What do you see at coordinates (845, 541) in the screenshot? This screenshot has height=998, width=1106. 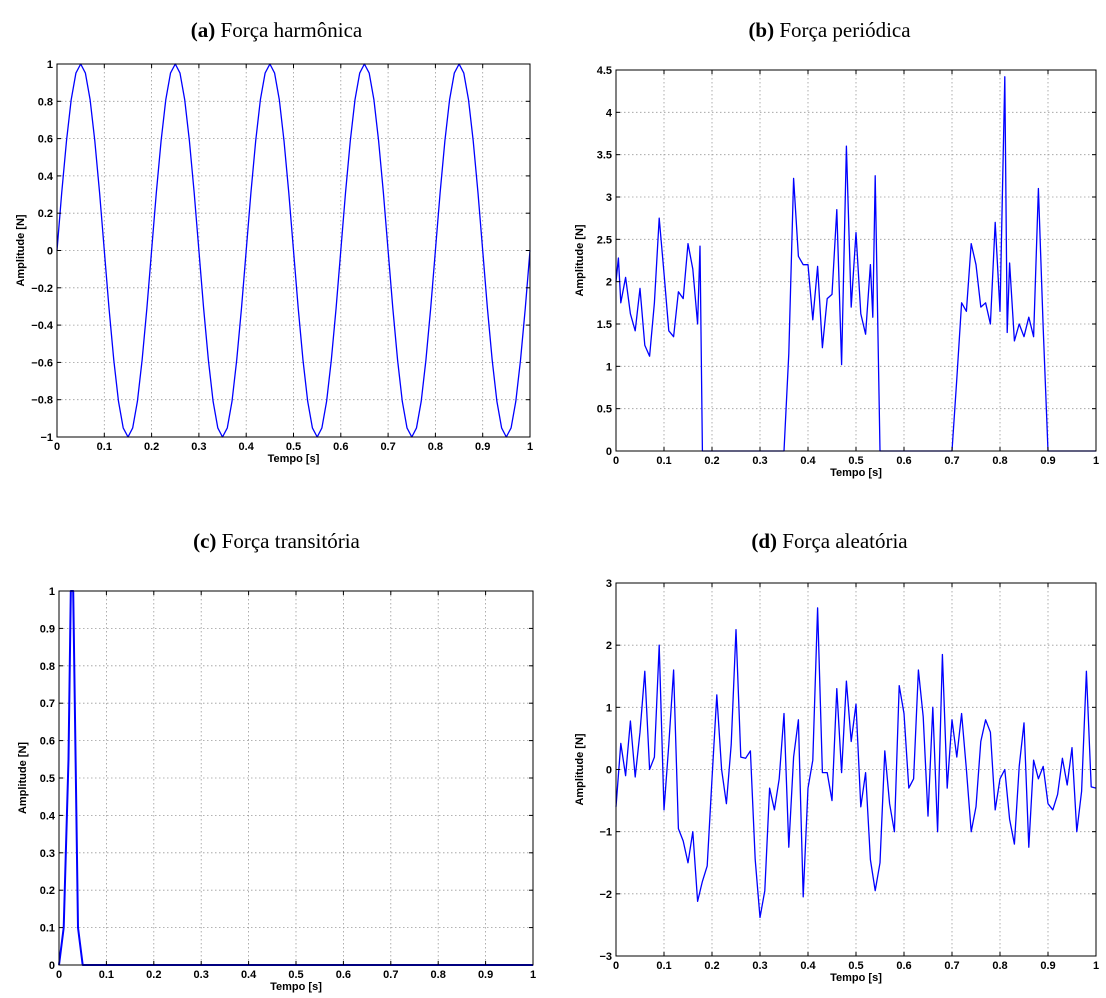 I see `panel-title-text-d: Força aleatória` at bounding box center [845, 541].